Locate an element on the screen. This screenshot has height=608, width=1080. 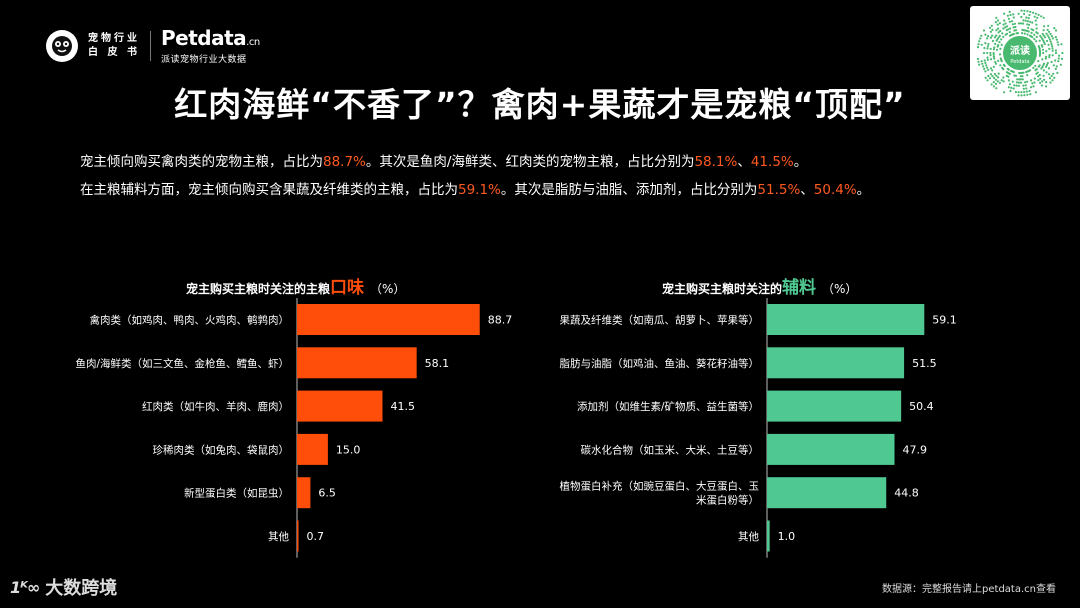
brand-divider is located at coordinates (150, 46).